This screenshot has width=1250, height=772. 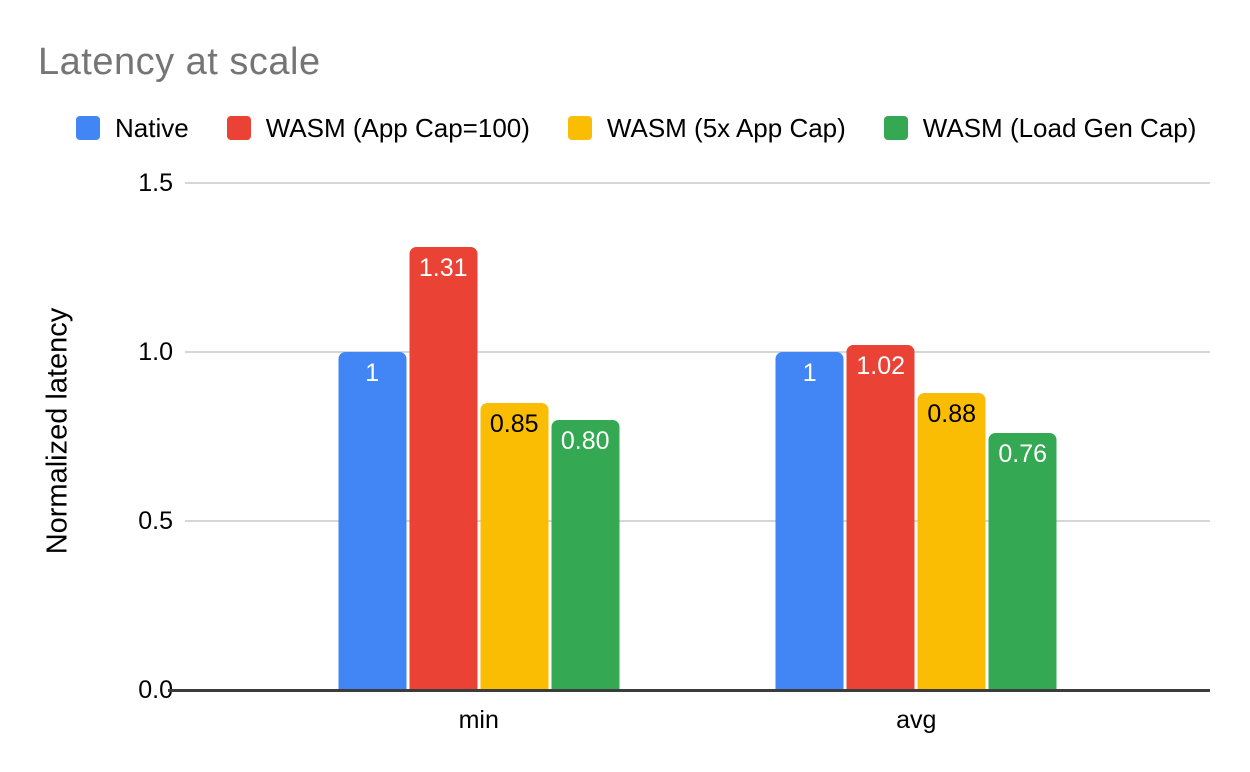 What do you see at coordinates (479, 468) in the screenshot?
I see `bar-group-min: 1 1.31 0.85 0.80` at bounding box center [479, 468].